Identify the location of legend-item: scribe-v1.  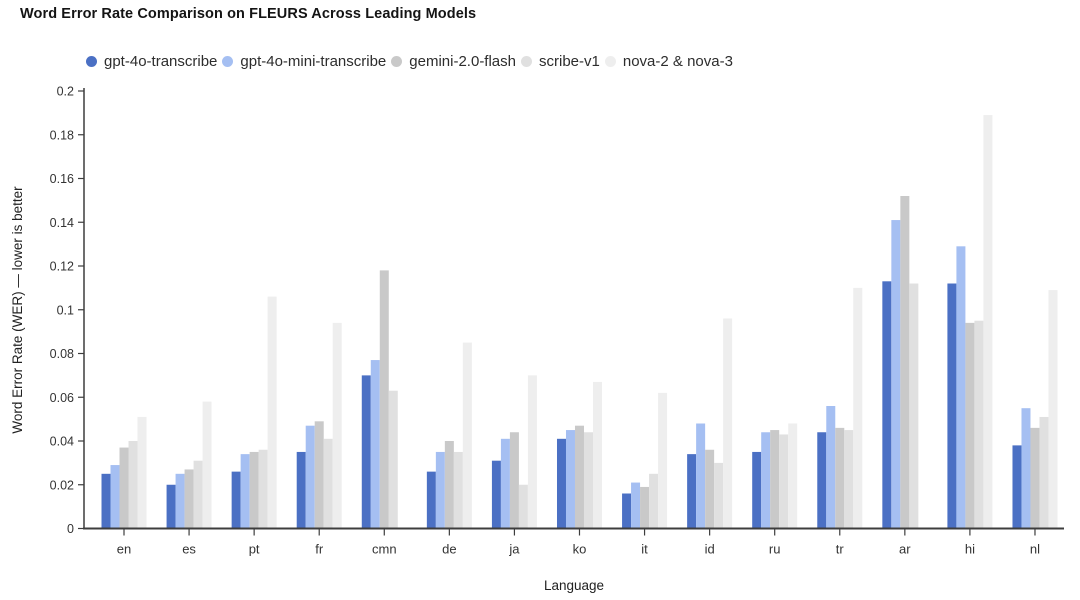
(560, 61).